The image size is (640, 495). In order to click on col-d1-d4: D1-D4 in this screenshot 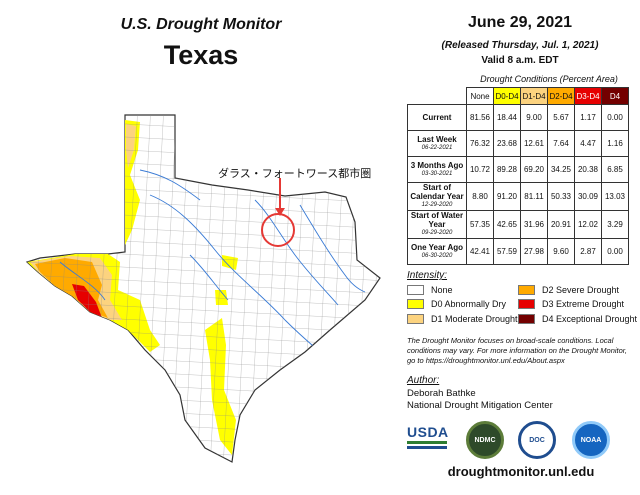, I will do `click(534, 96)`.